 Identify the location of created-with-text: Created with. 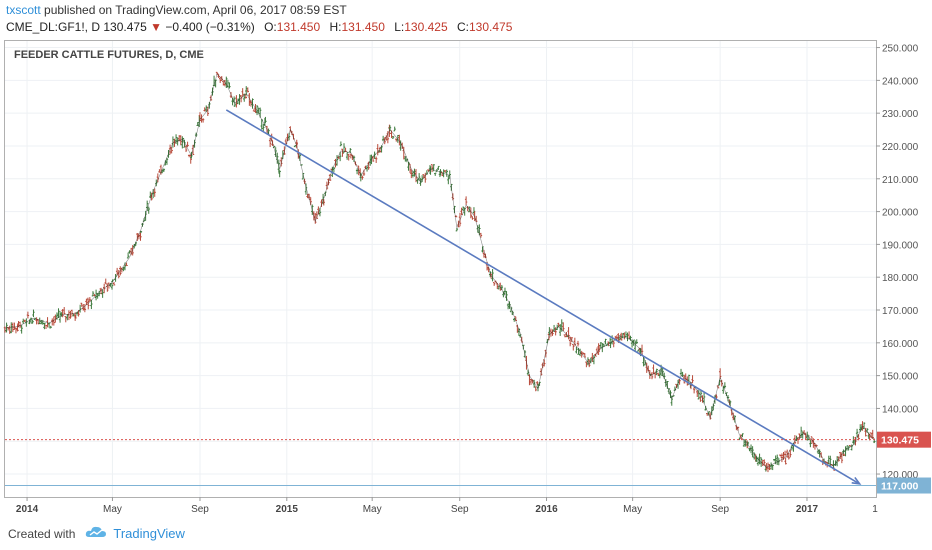
(42, 533).